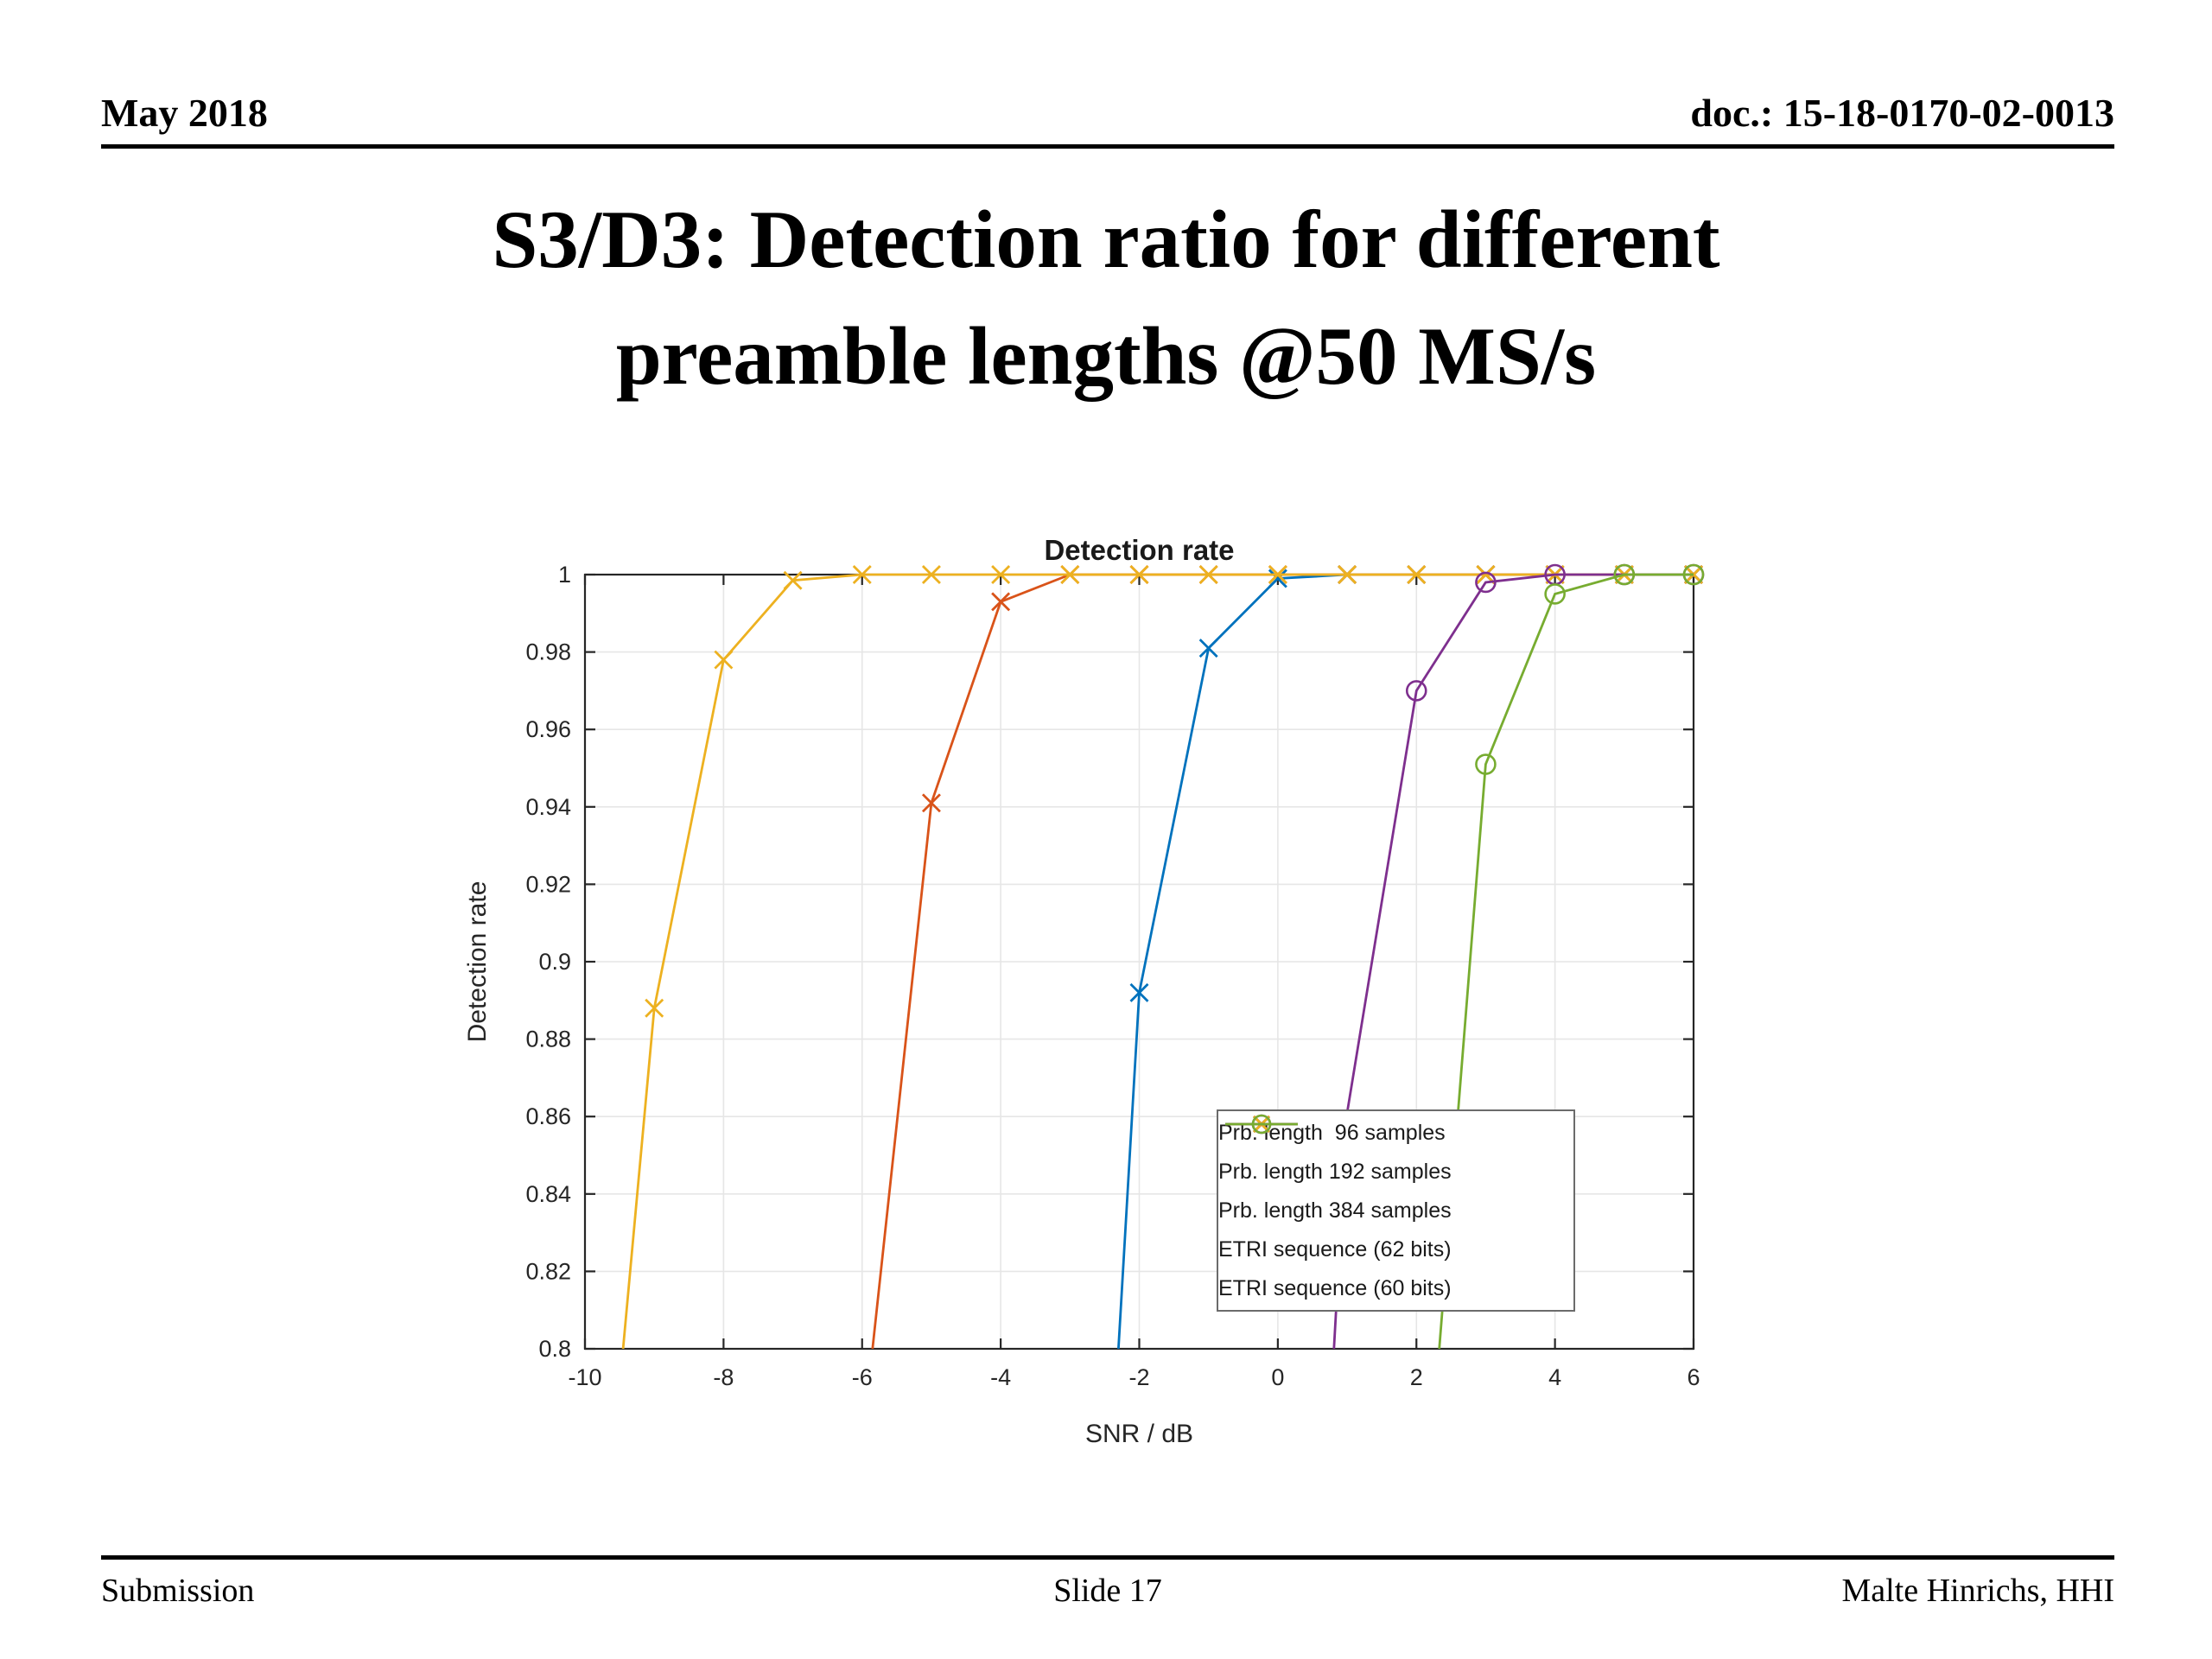 The height and width of the screenshot is (1659, 2212). I want to click on slide-title-line2: preamble lengths @50 MS/s, so click(1106, 355).